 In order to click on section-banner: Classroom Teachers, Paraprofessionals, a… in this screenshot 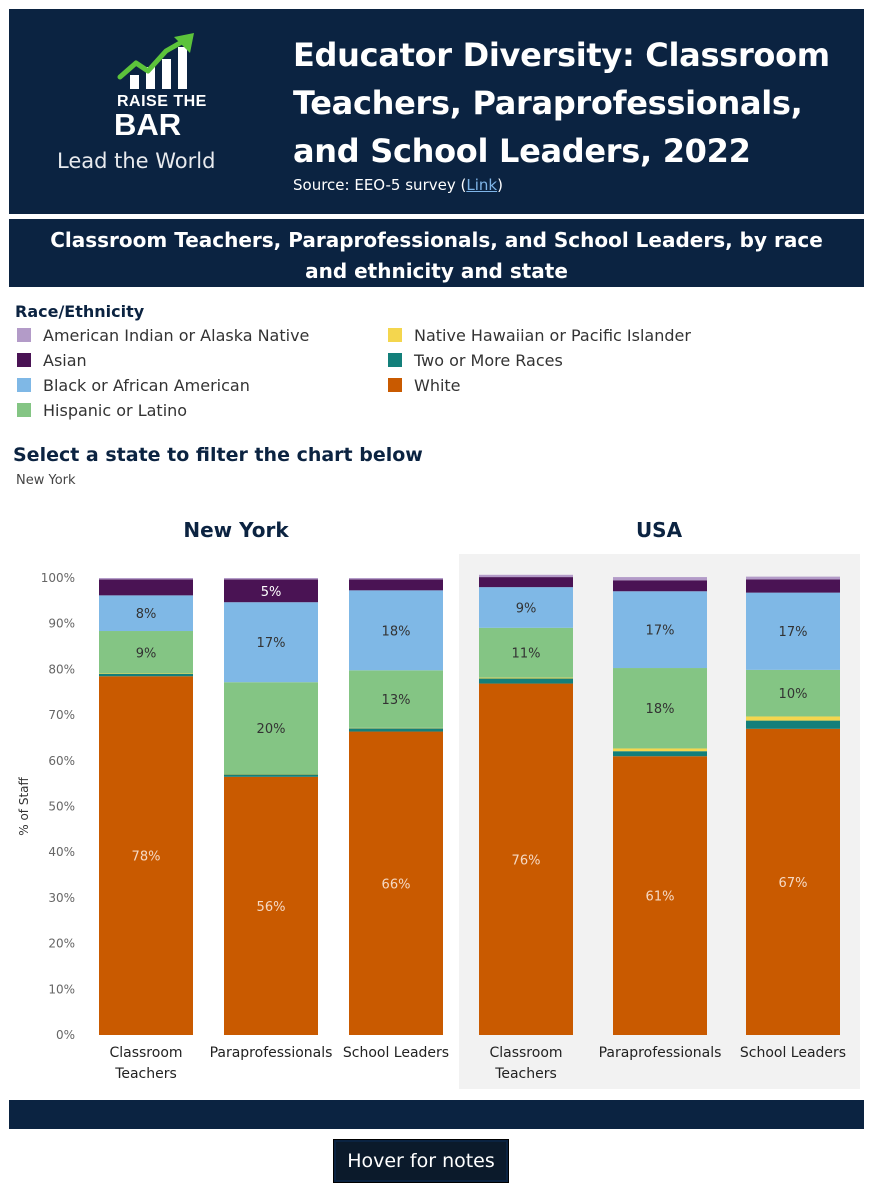, I will do `click(436, 253)`.